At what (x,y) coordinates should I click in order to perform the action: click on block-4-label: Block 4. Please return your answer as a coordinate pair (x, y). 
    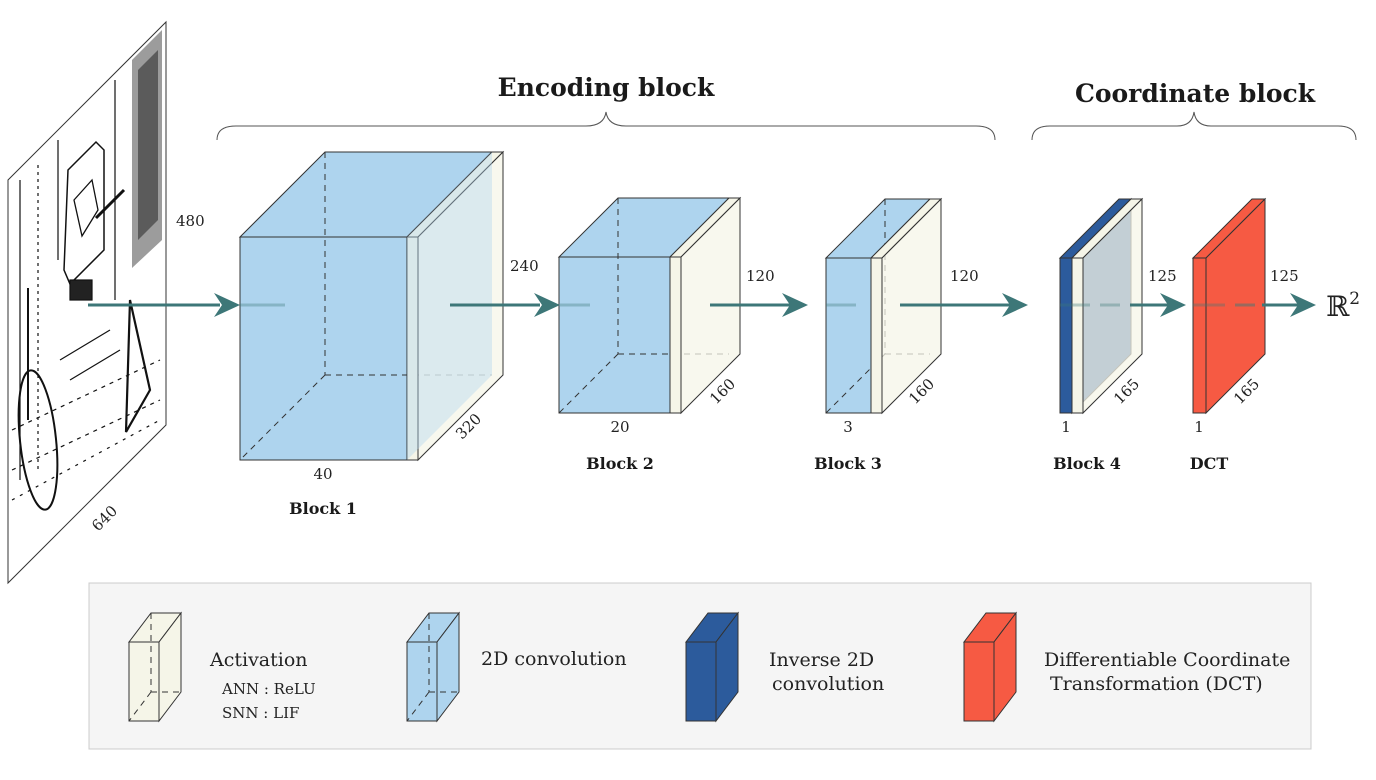
    Looking at the image, I should click on (1087, 463).